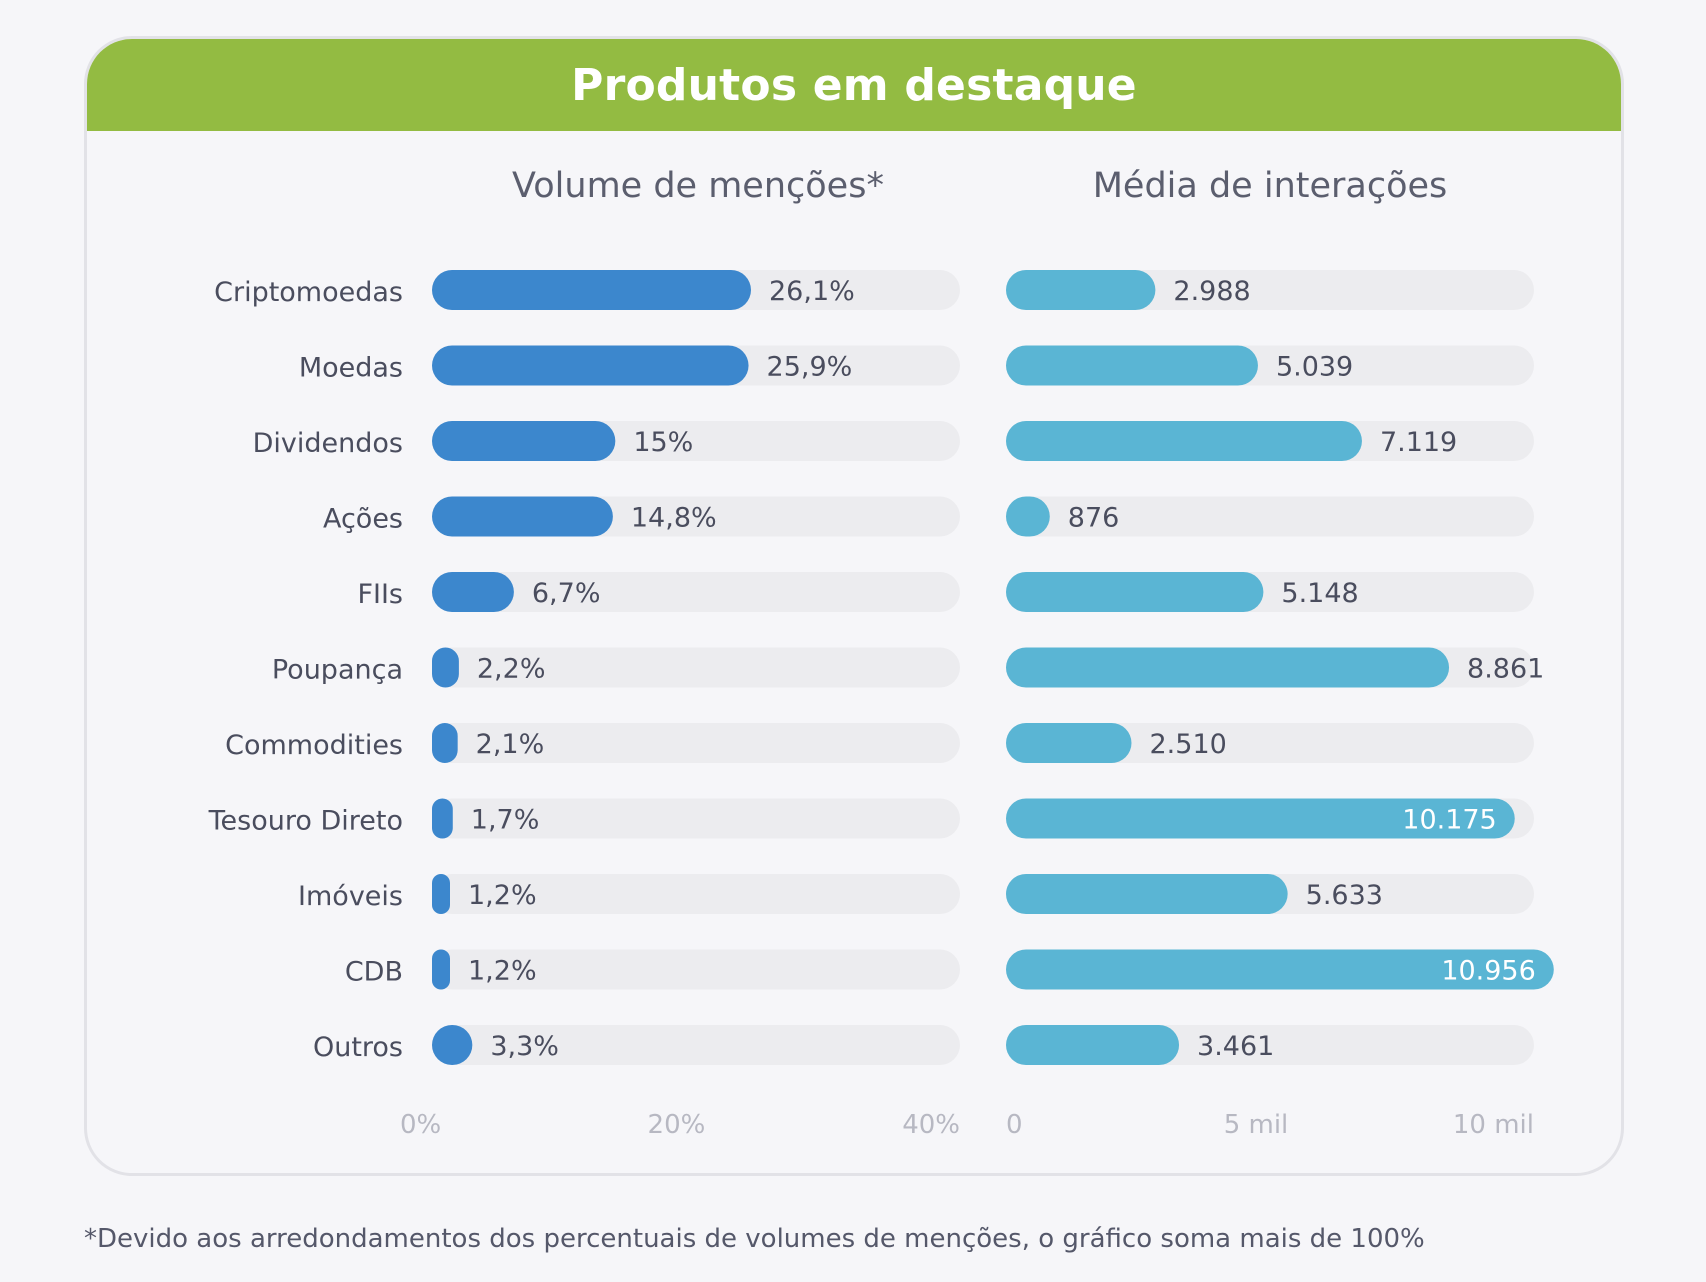 The image size is (1706, 1282). I want to click on interactions-value-label: 876, so click(1094, 518).